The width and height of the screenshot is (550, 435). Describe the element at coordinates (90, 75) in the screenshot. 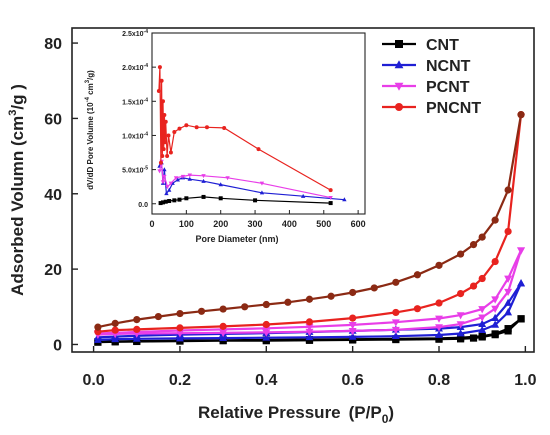

I see `inset-y-axis-title-close: /g)` at that location.